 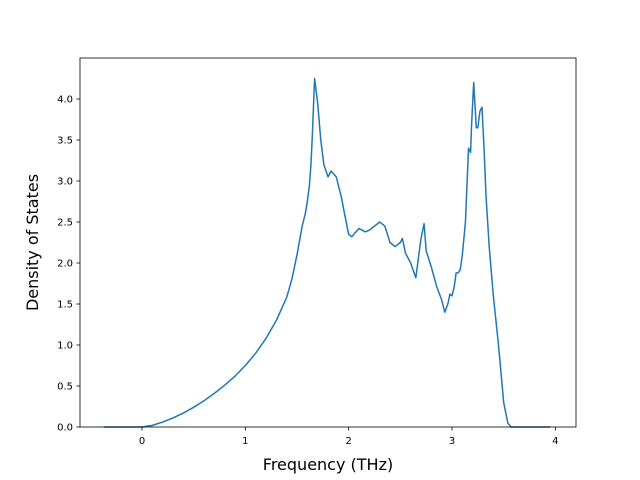 What do you see at coordinates (65, 223) in the screenshot?
I see `y-tick-label: 2.5` at bounding box center [65, 223].